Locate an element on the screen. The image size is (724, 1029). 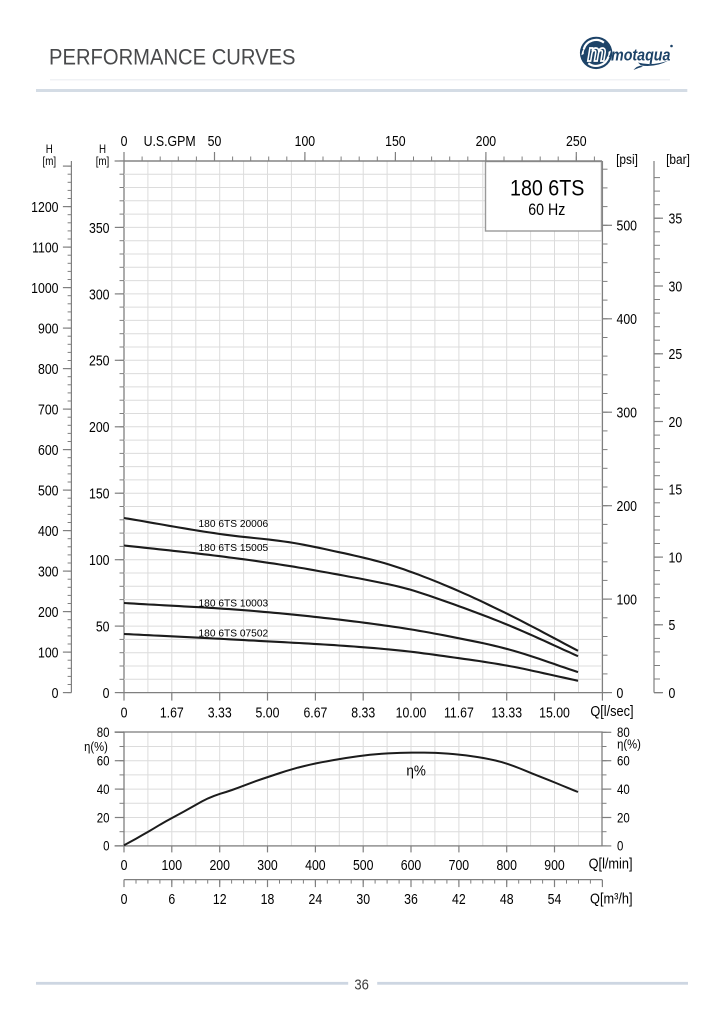
svg-text: η% is located at coordinates (416, 771).